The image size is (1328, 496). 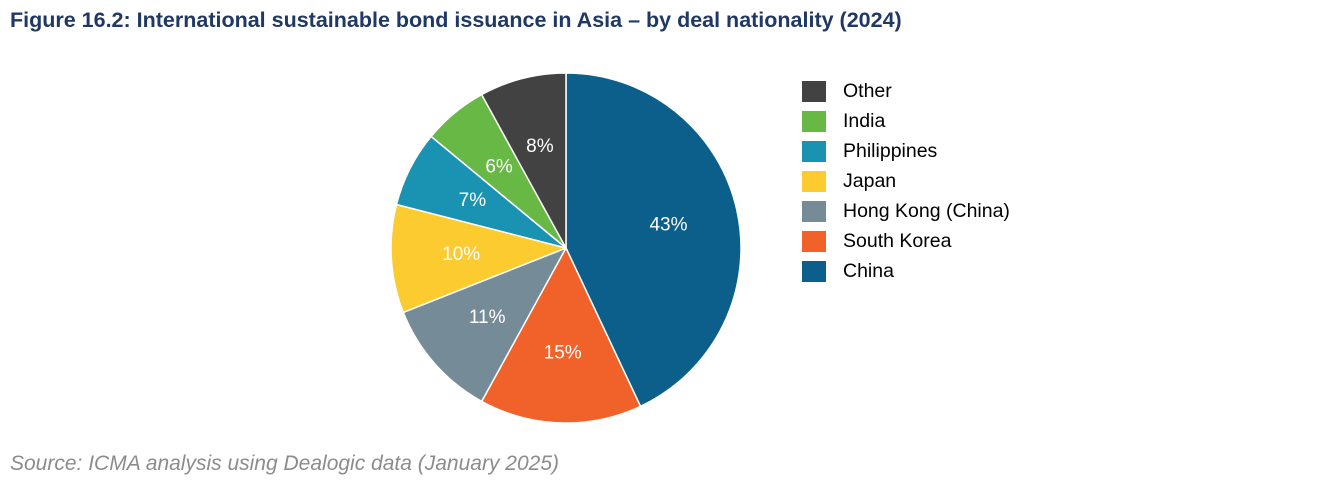 What do you see at coordinates (461, 254) in the screenshot?
I see `slice-label-japan: 10%` at bounding box center [461, 254].